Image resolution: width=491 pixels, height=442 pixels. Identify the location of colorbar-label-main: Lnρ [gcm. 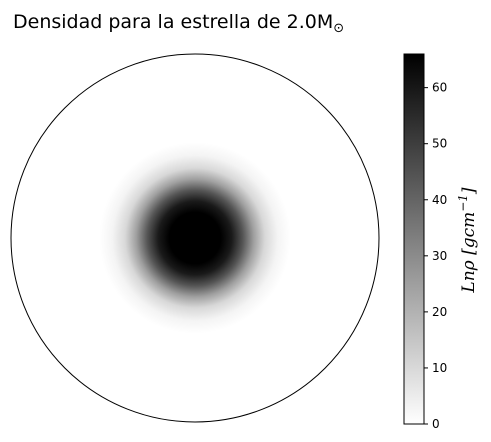
(469, 253).